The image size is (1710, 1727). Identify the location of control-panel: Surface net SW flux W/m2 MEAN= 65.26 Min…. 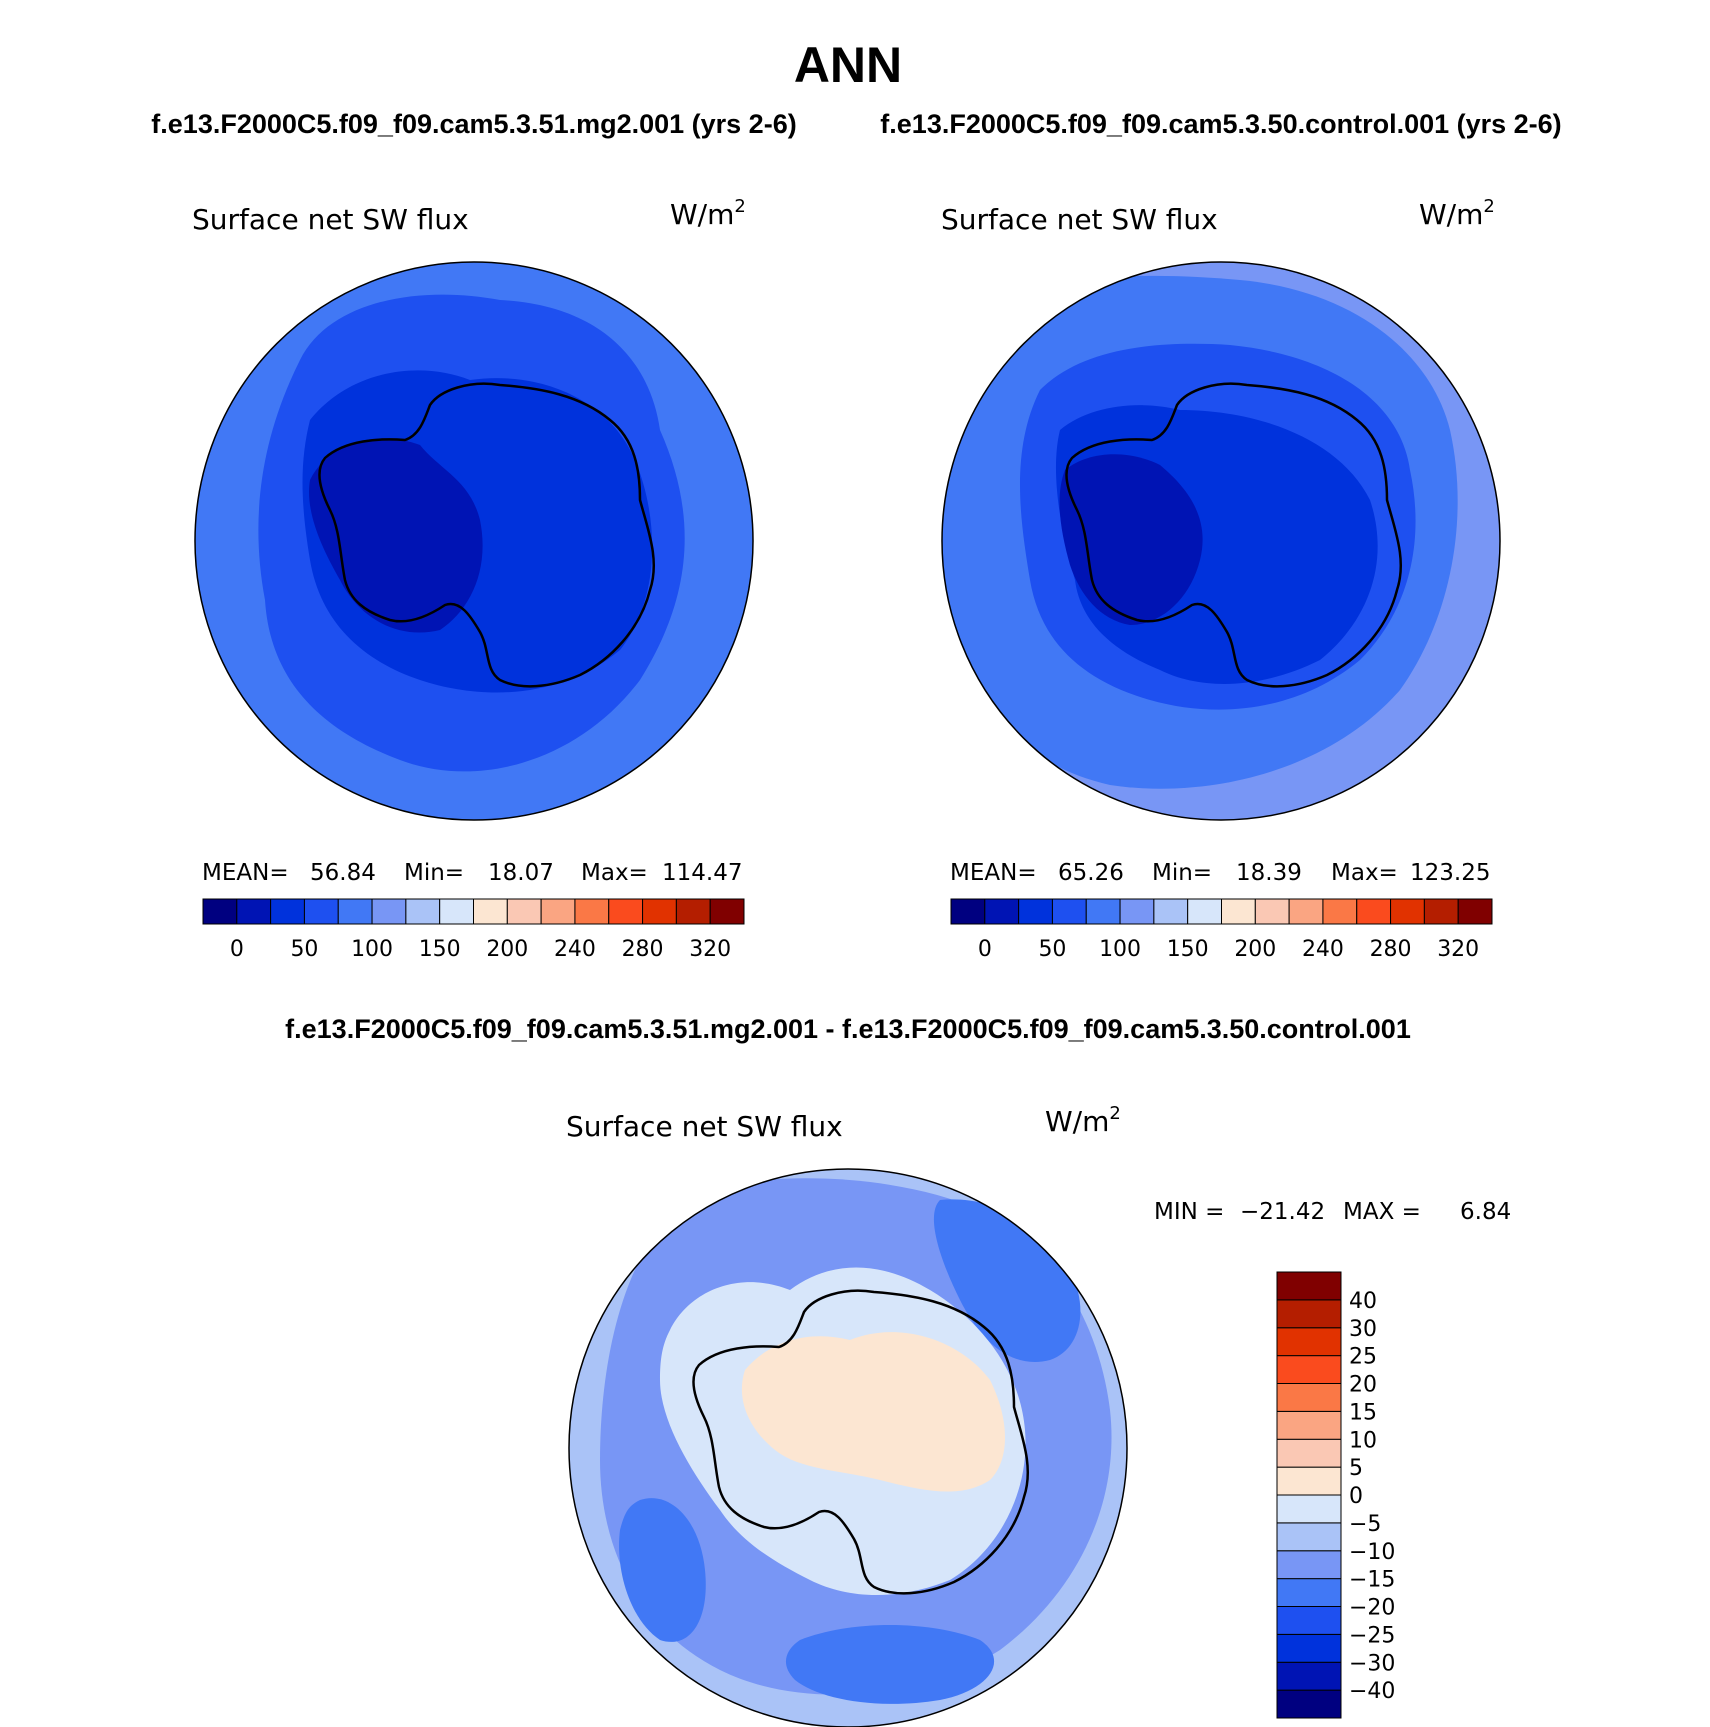
(1221, 579).